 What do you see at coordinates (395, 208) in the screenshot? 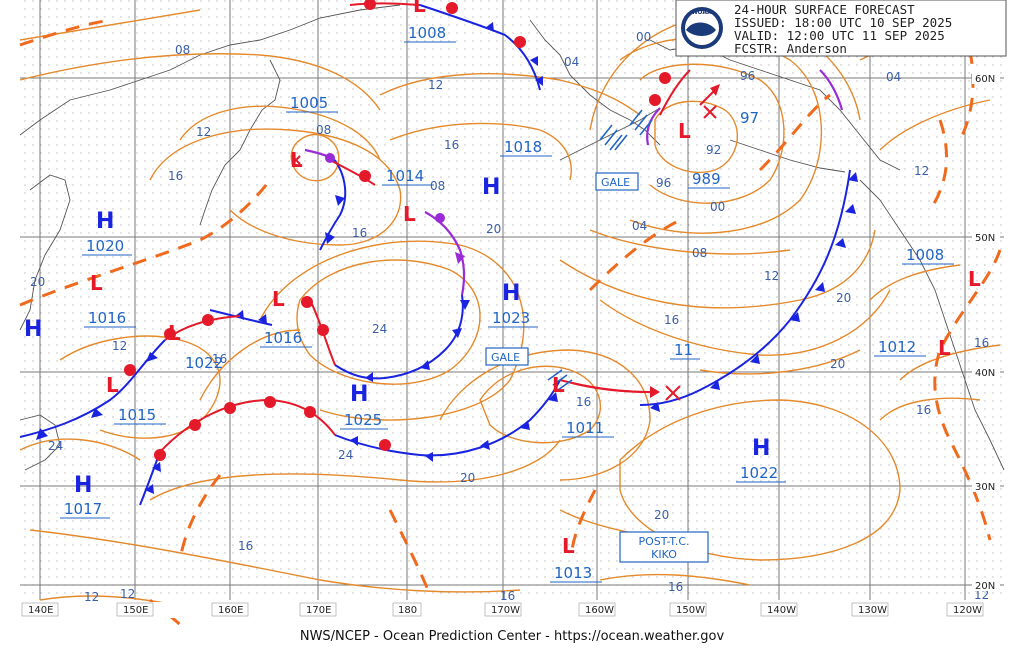
I see `occluded-front-symbols` at bounding box center [395, 208].